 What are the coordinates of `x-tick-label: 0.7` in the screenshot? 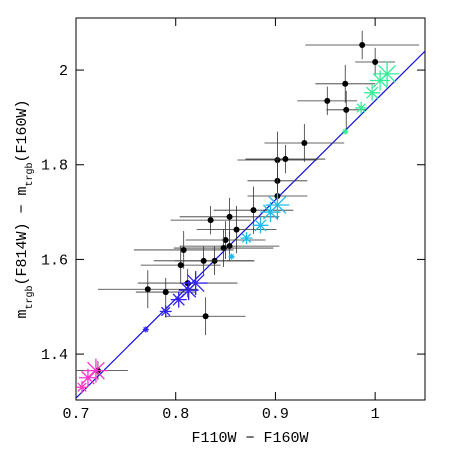 It's located at (75, 414).